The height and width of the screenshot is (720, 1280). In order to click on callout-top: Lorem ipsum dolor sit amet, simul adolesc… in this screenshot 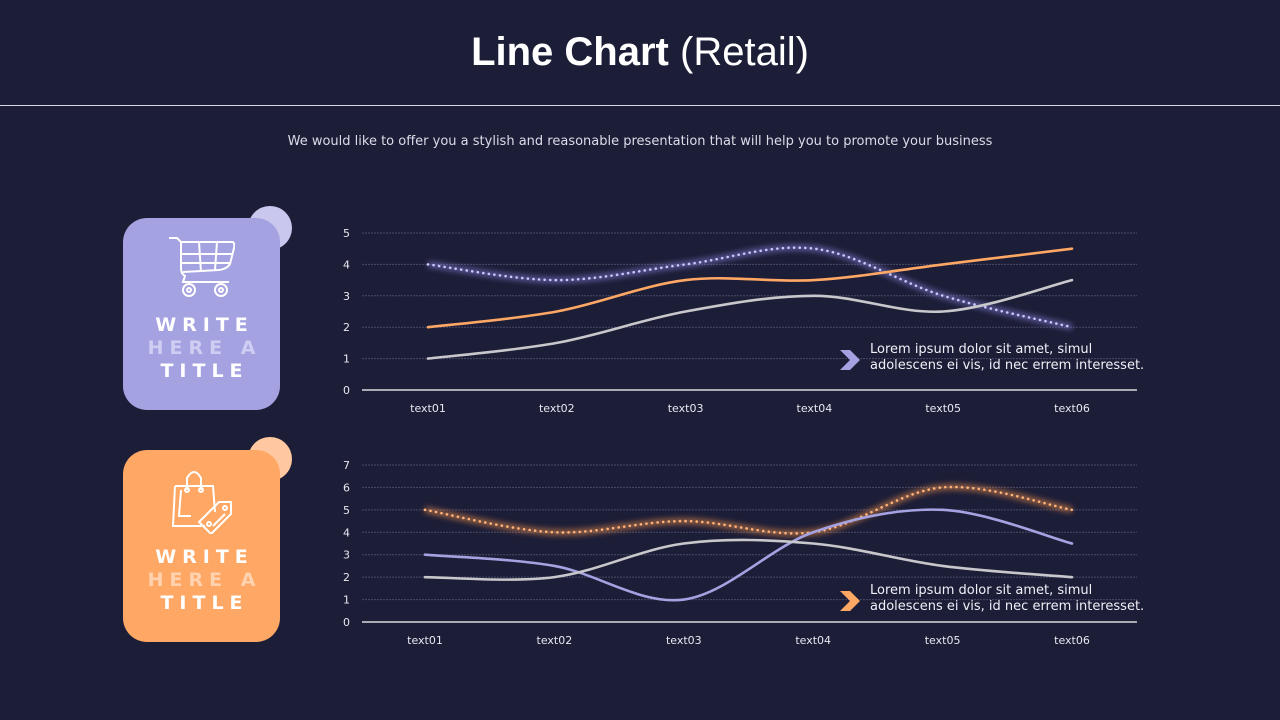, I will do `click(993, 360)`.